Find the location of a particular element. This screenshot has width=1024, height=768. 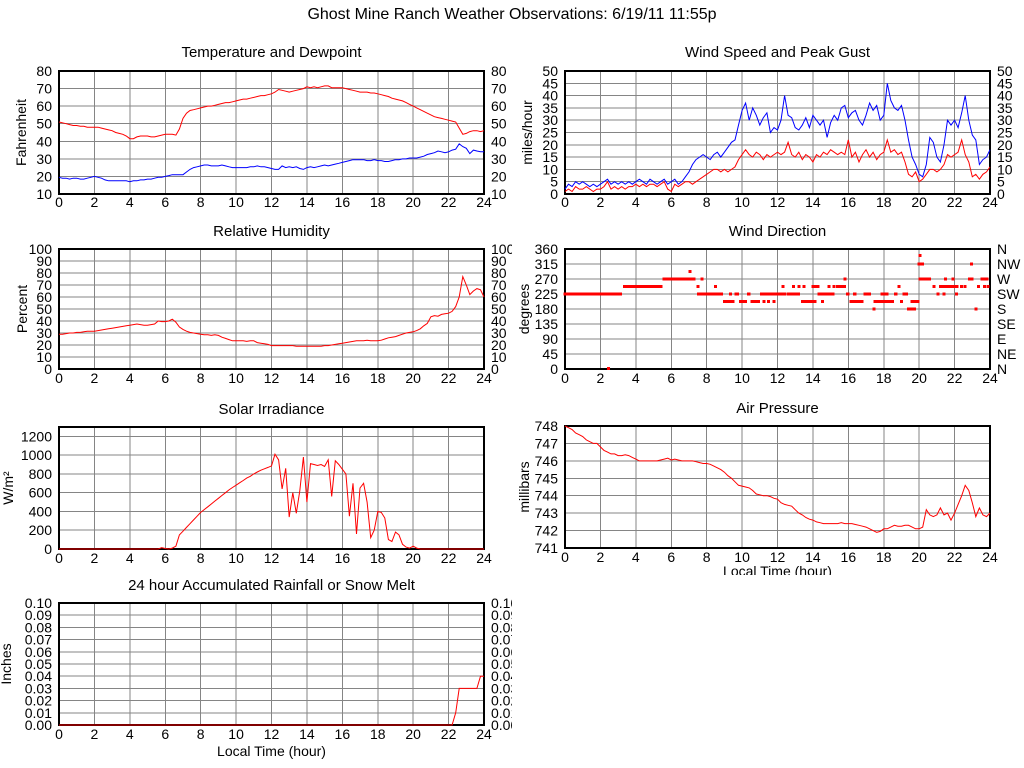

relative-humidity-xtick: 22 is located at coordinates (449, 378).